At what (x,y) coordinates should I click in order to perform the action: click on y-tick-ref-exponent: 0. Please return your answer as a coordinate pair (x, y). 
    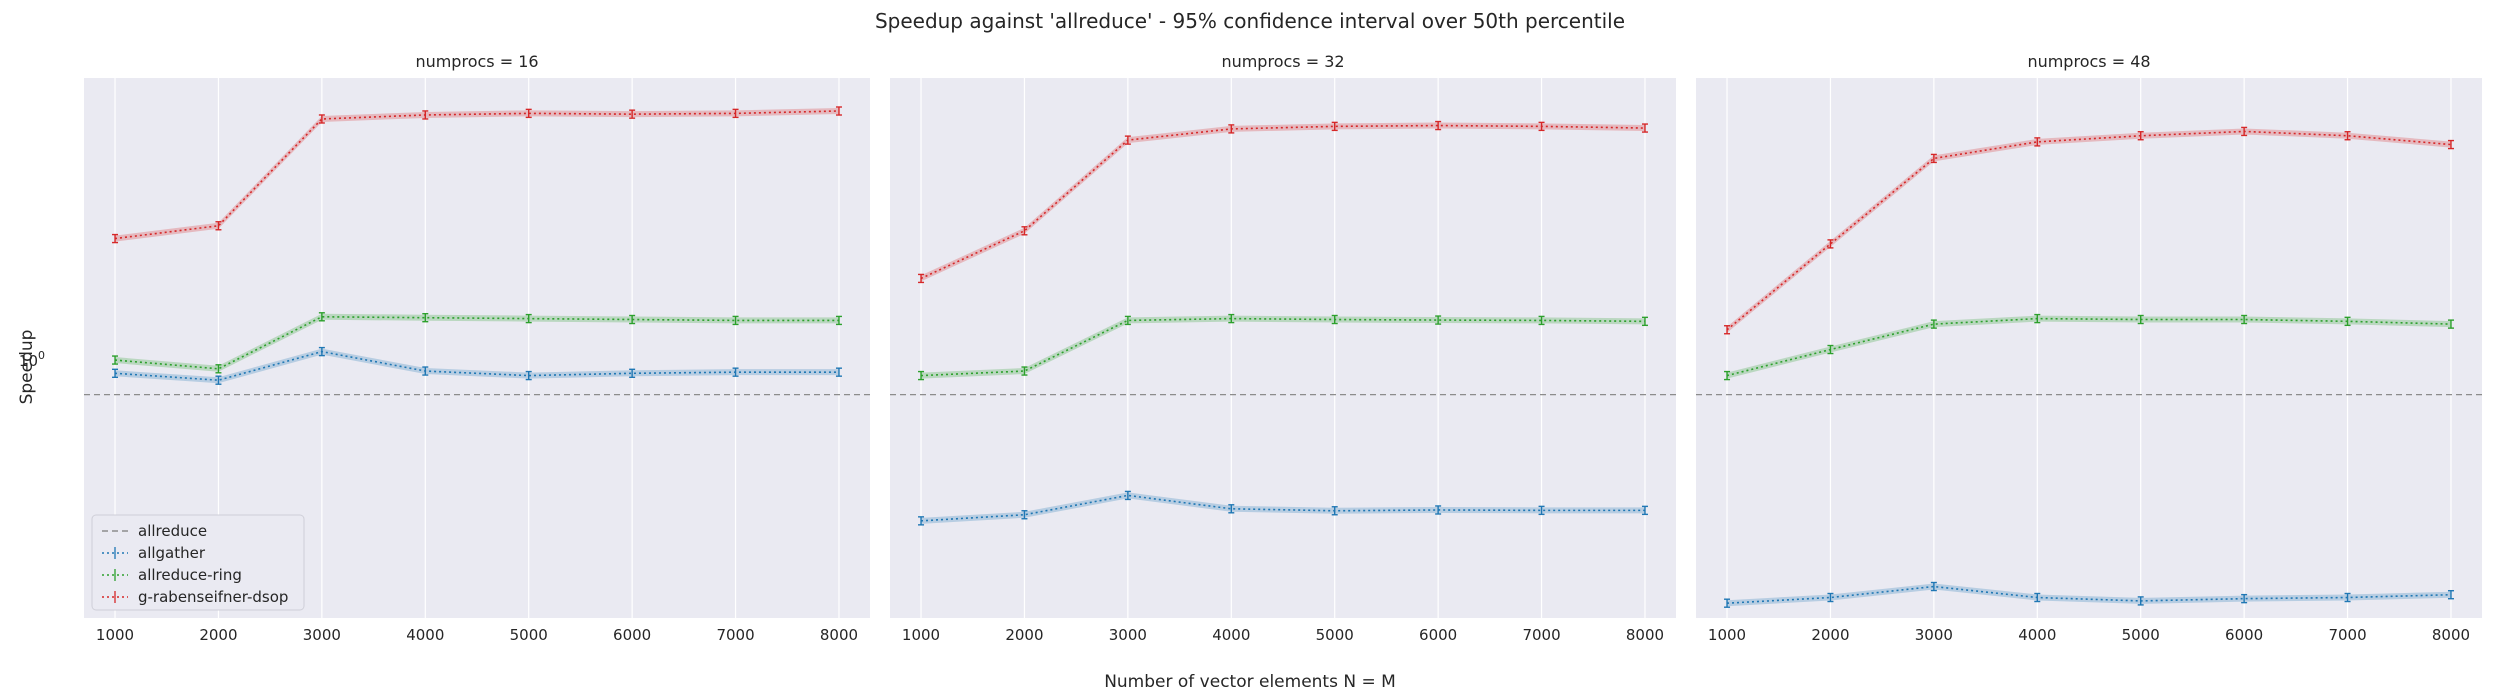
    Looking at the image, I should click on (41, 355).